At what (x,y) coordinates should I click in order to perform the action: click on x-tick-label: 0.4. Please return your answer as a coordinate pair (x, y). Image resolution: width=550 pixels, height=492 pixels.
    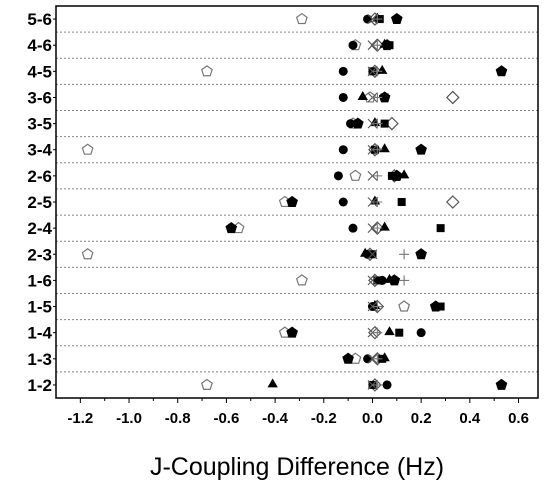
    Looking at the image, I should click on (470, 418).